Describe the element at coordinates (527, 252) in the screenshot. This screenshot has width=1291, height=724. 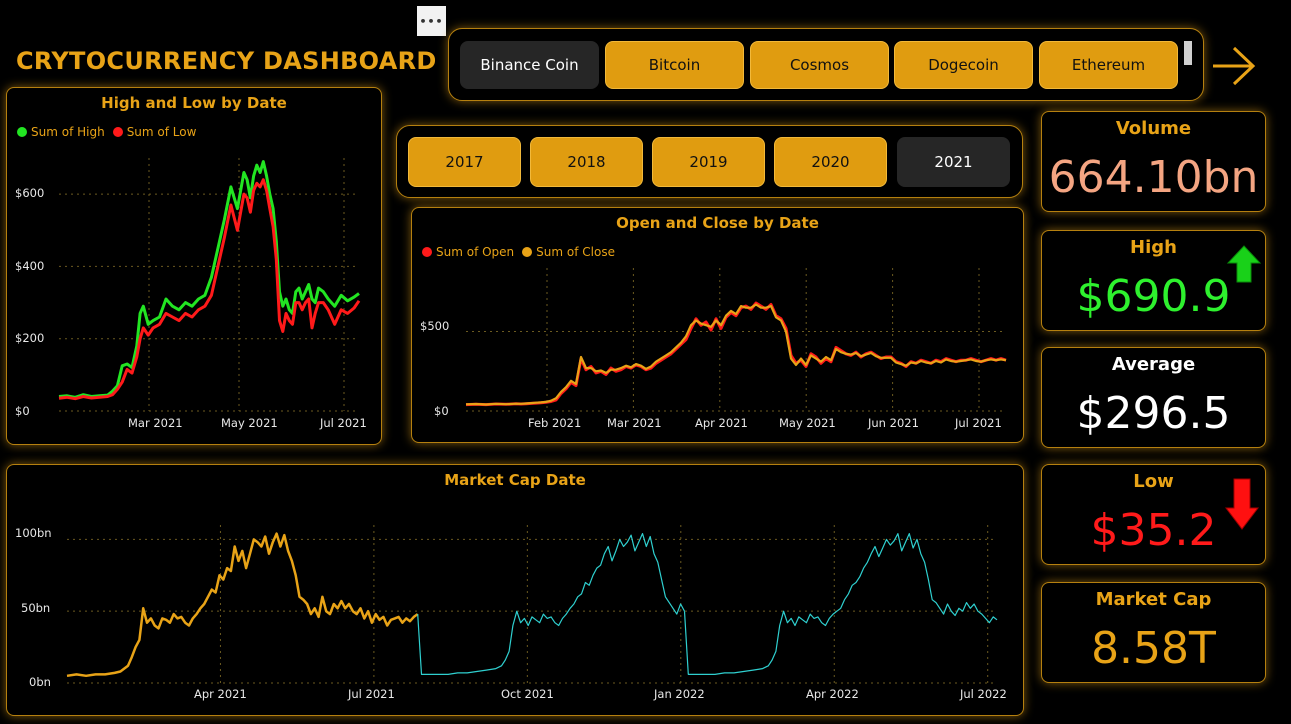
I see `legend-dot-close` at that location.